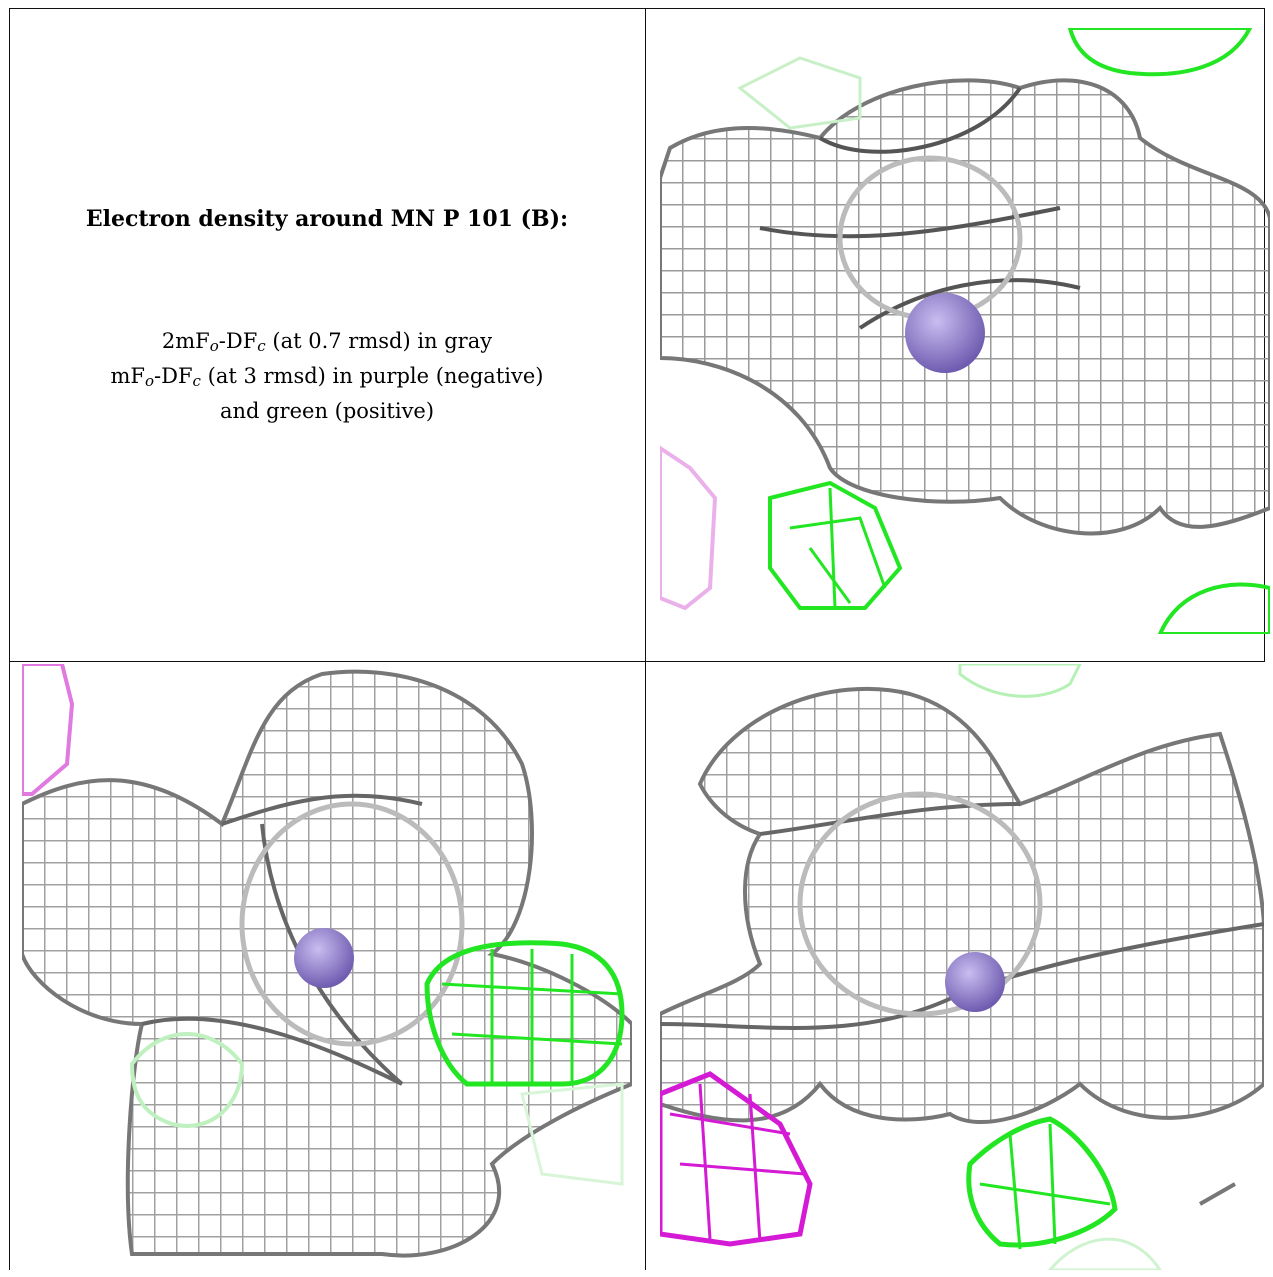  Describe the element at coordinates (645, 639) in the screenshot. I see `table-border-middle-vertical` at that location.